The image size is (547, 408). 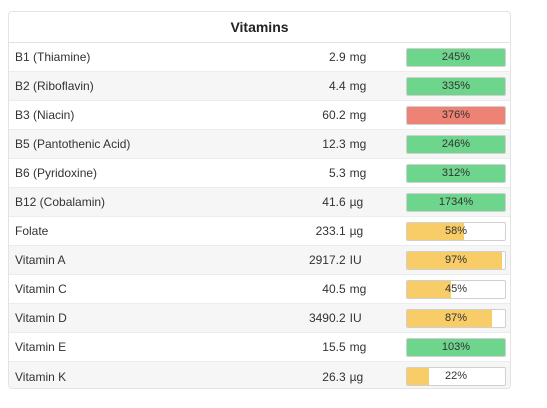 I want to click on vitamin-amount: 4.4, so click(x=337, y=86).